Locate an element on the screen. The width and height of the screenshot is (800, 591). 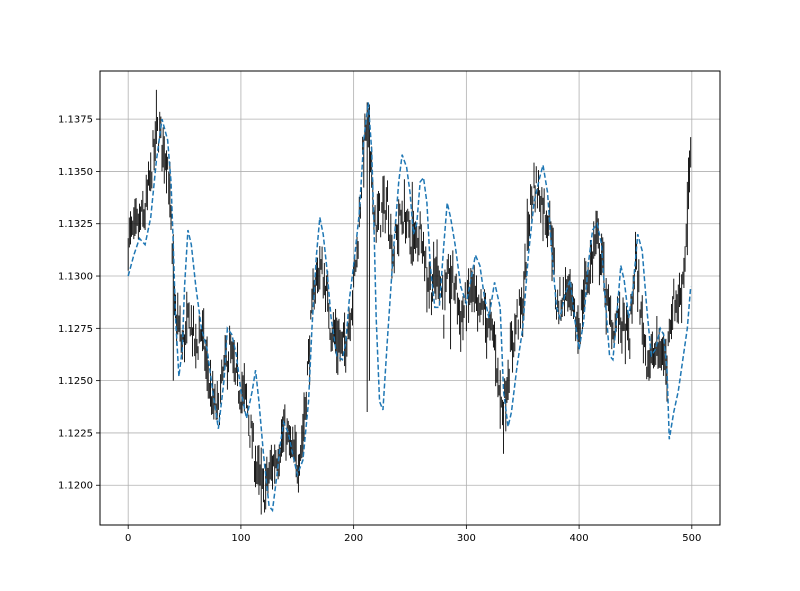
x-tick-label: 400 is located at coordinates (579, 538).